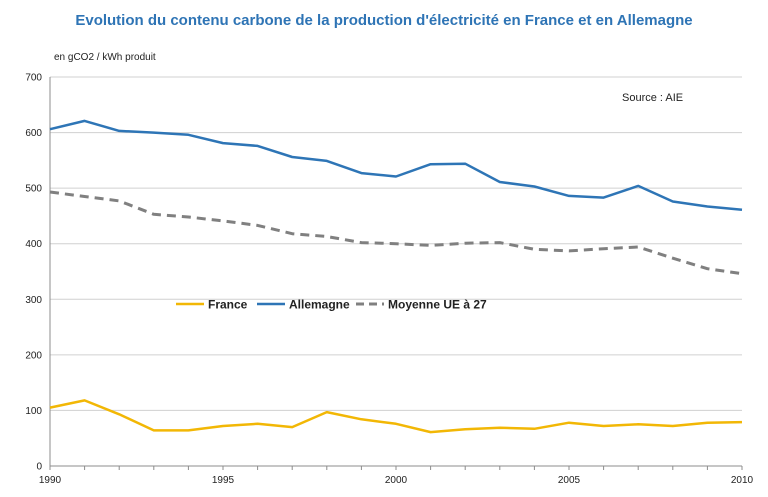 This screenshot has width=768, height=497. Describe the element at coordinates (223, 480) in the screenshot. I see `x-tick-label: 1995` at that location.